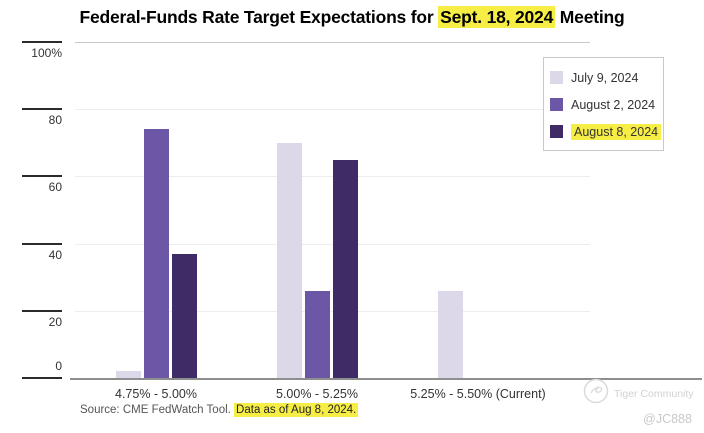 This screenshot has width=704, height=433. Describe the element at coordinates (497, 17) in the screenshot. I see `chart-title-highlight: Sept. 18, 2024` at that location.